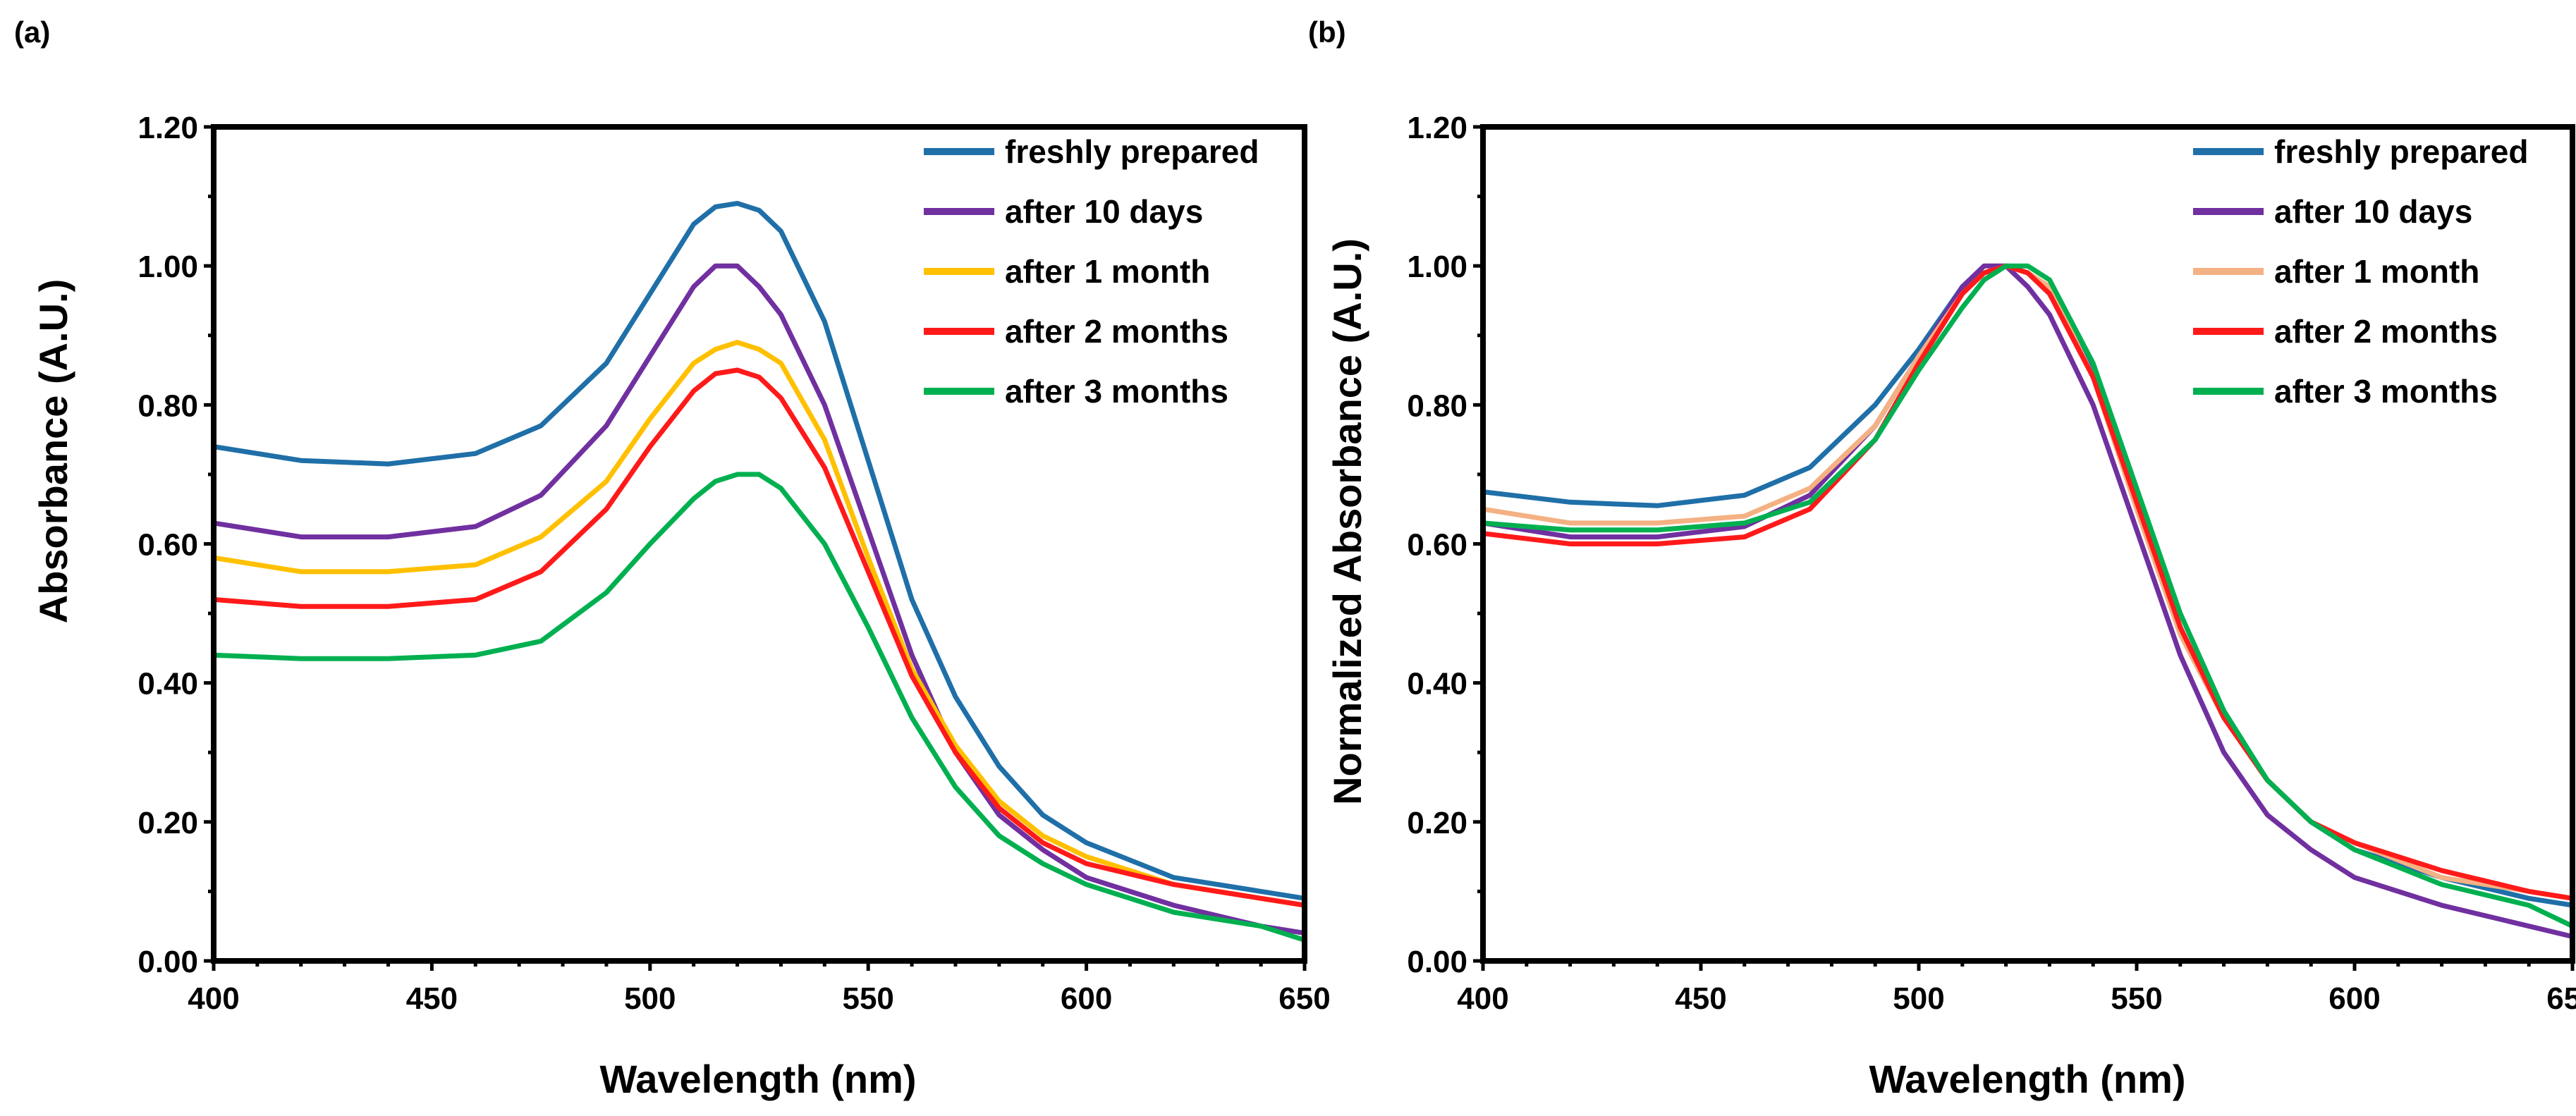 The image size is (2576, 1116). What do you see at coordinates (1483, 998) in the screenshot?
I see `panel-b-x-tick-label: 400` at bounding box center [1483, 998].